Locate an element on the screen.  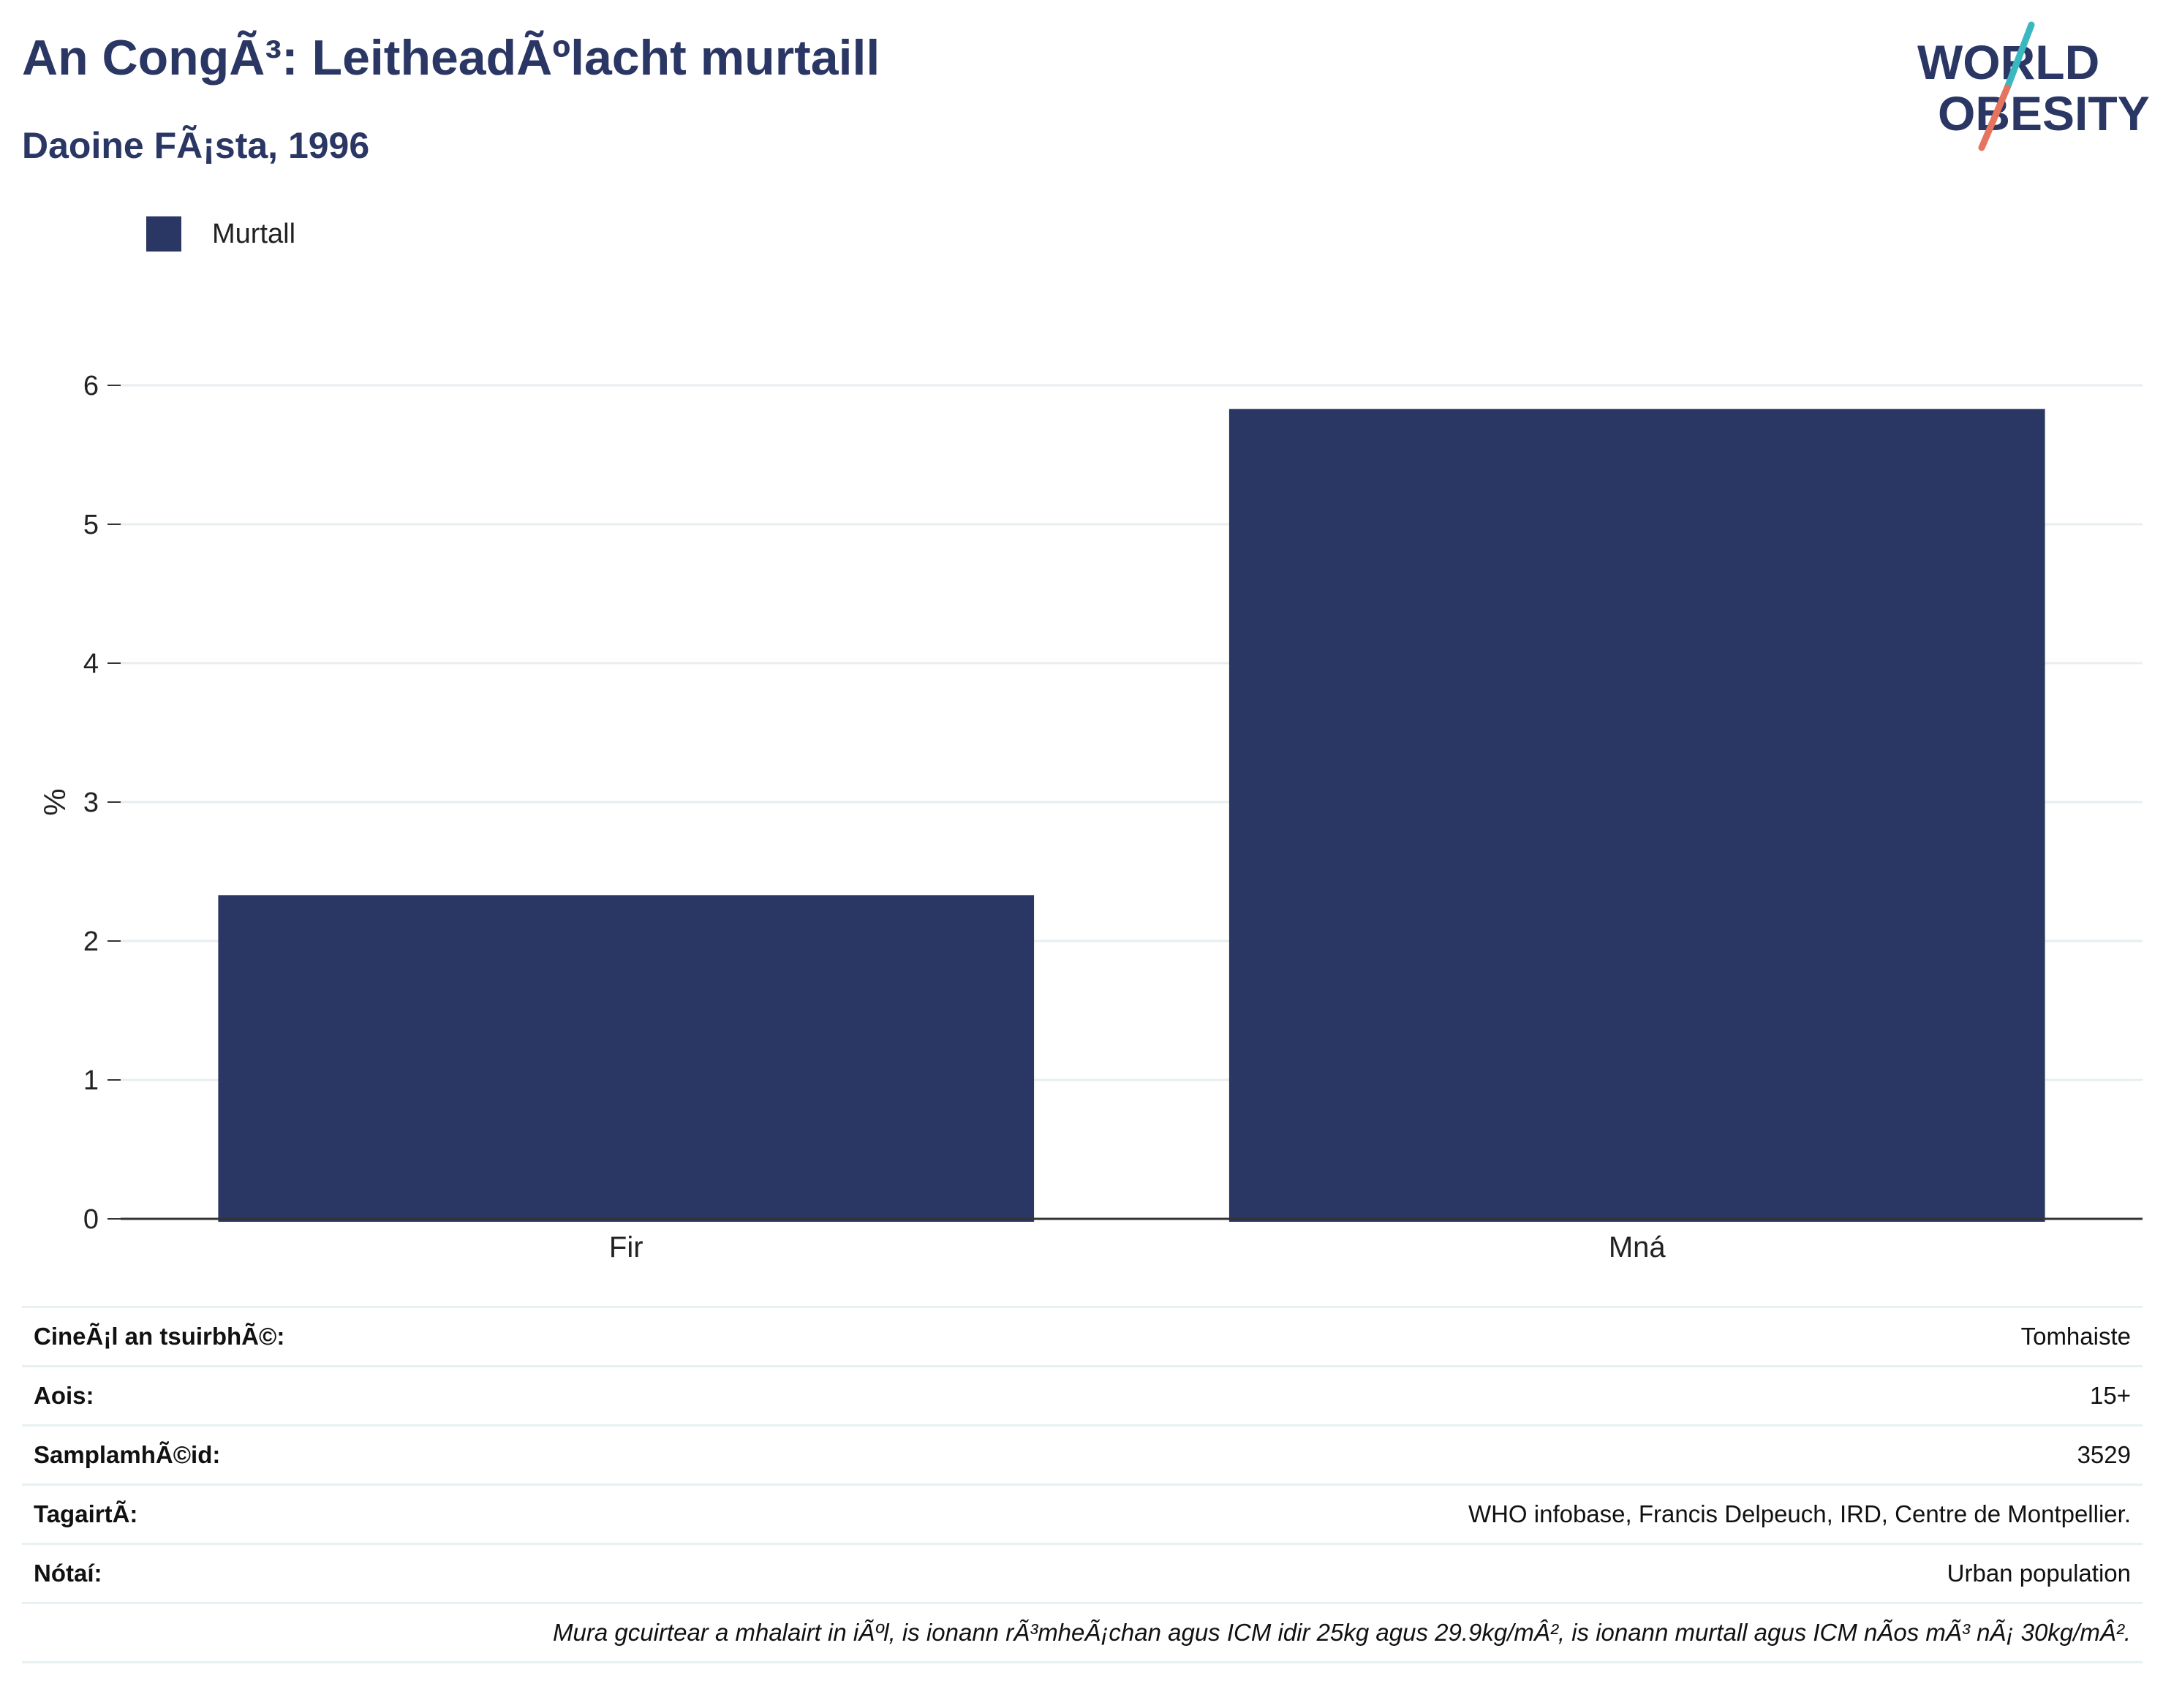
y-tick-label: 4 is located at coordinates (91, 664).